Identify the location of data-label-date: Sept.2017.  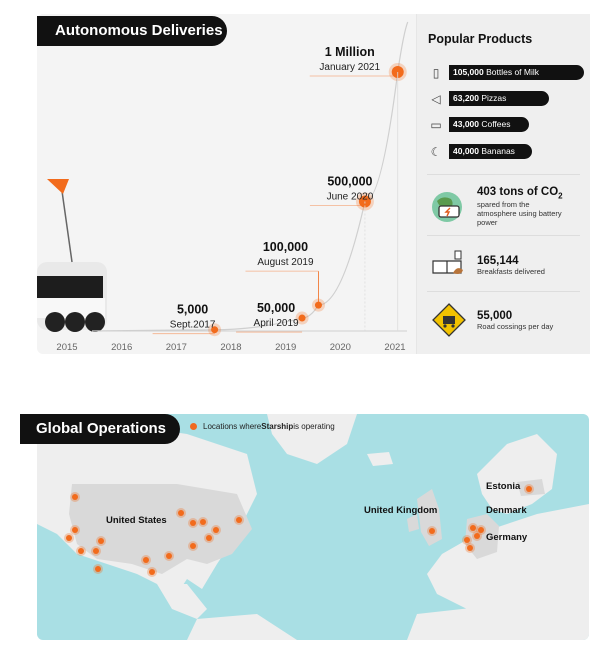
(193, 325).